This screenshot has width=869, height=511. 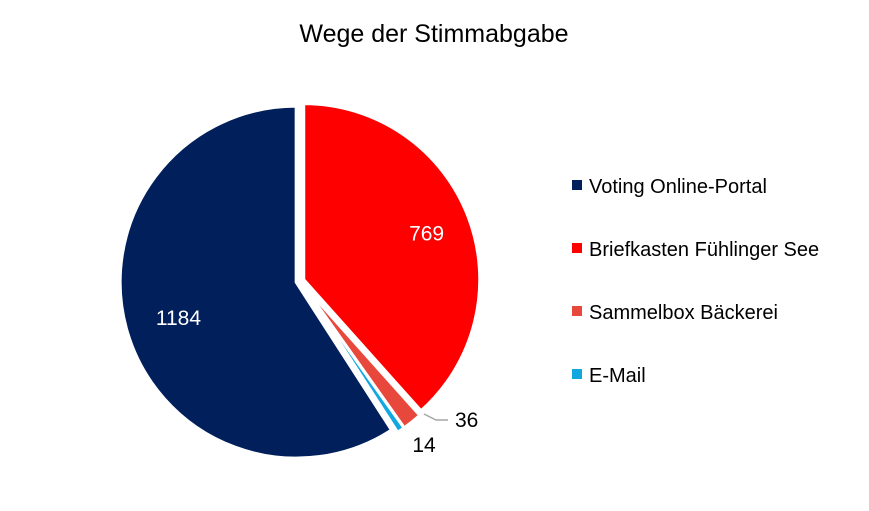 I want to click on data-label-sammelbox-b-ckerei: 36, so click(x=466, y=420).